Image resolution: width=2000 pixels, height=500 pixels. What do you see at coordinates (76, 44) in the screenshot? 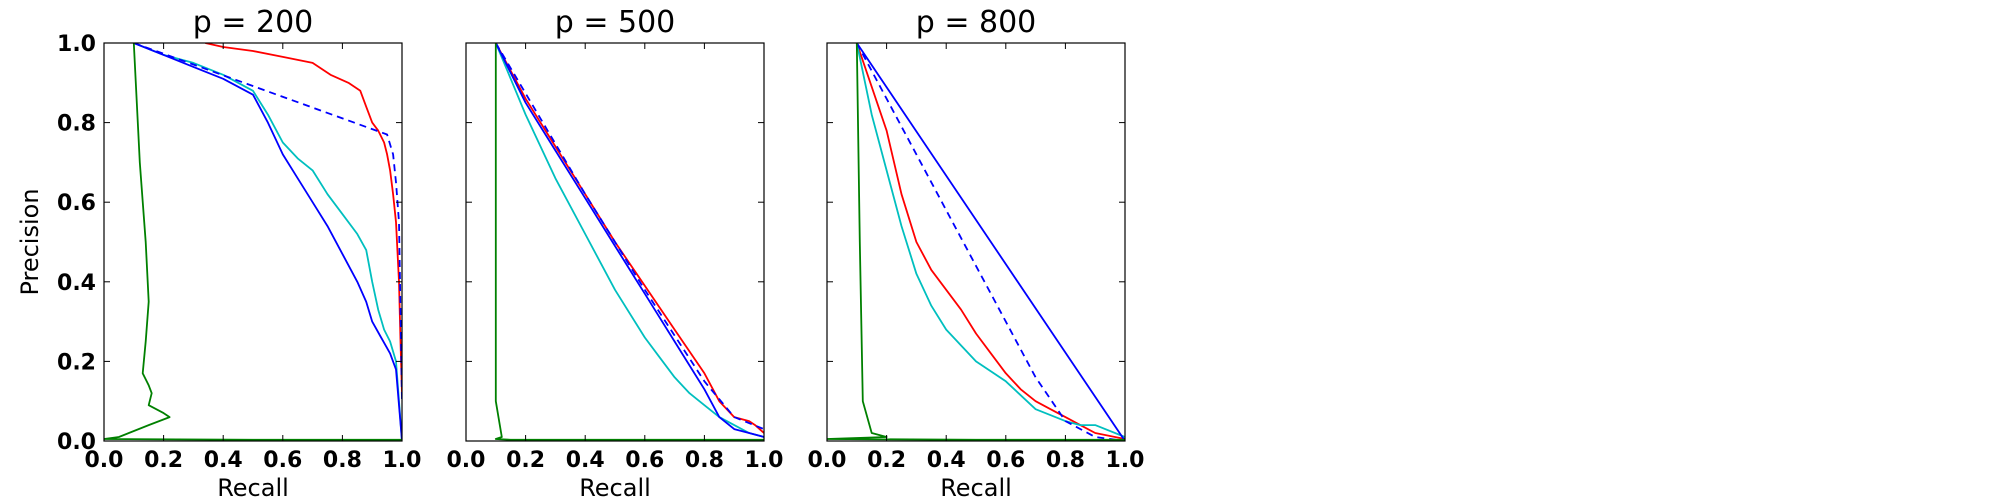
I see `y-tick-label: 1.0` at bounding box center [76, 44].